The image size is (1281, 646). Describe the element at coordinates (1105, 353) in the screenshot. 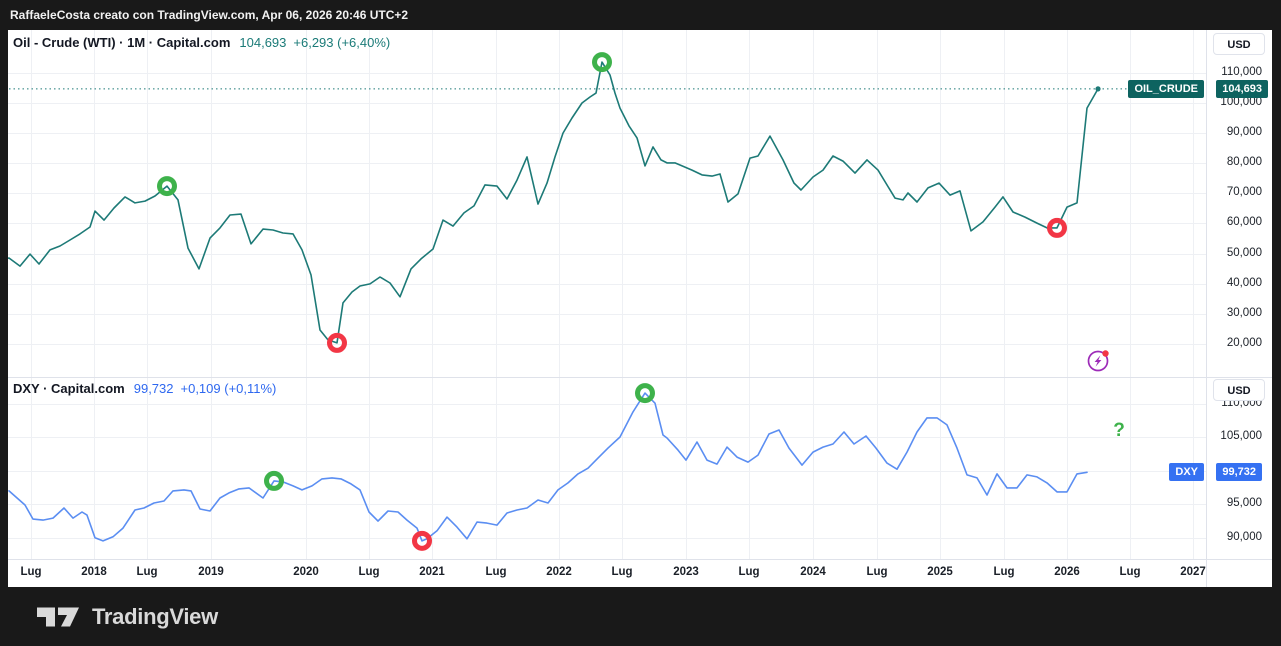

I see `notification-dot-icon` at that location.